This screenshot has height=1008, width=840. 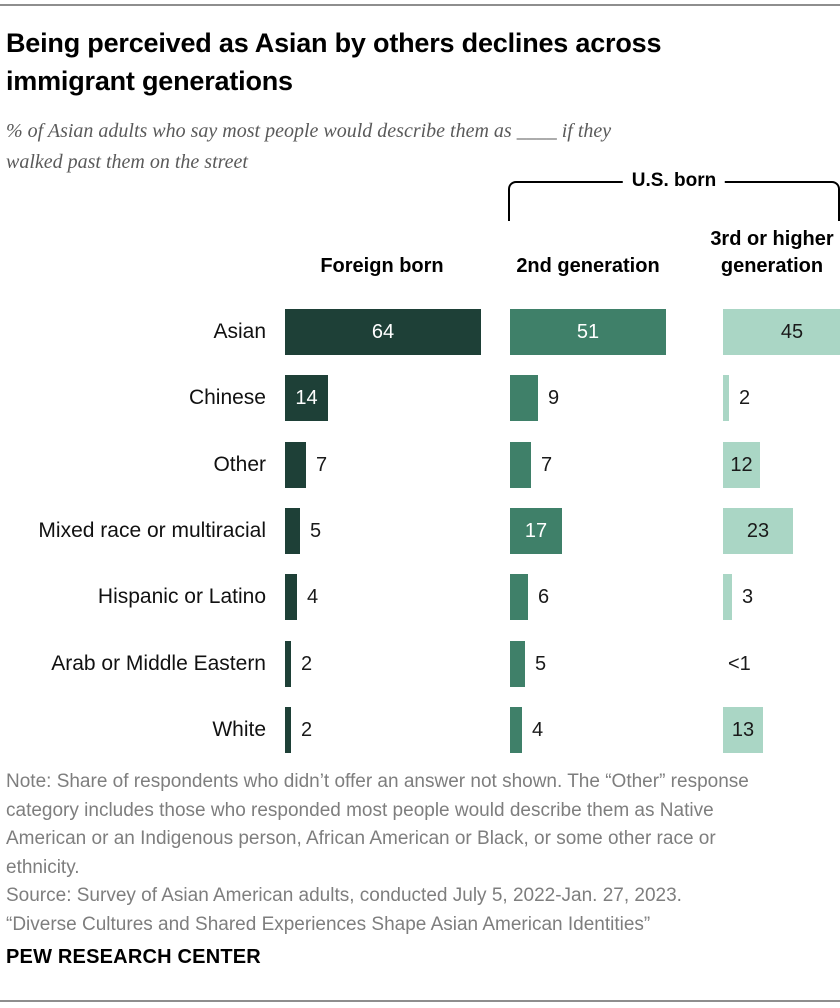 What do you see at coordinates (43, 867) in the screenshot?
I see `note-line: ethnicity.` at bounding box center [43, 867].